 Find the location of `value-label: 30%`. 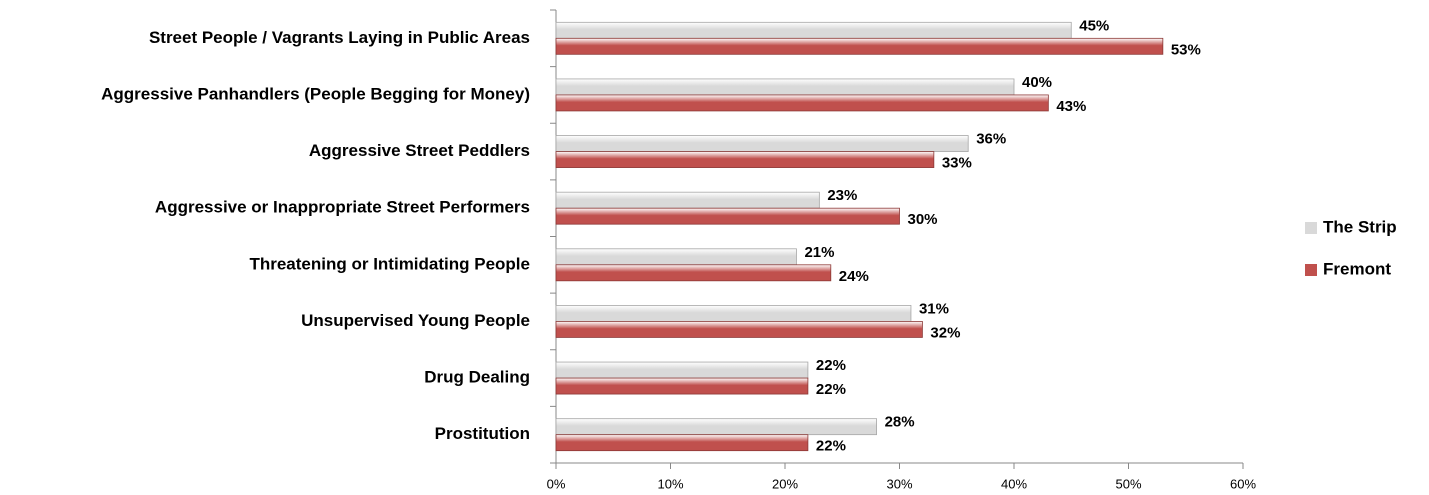

value-label: 30% is located at coordinates (923, 219).